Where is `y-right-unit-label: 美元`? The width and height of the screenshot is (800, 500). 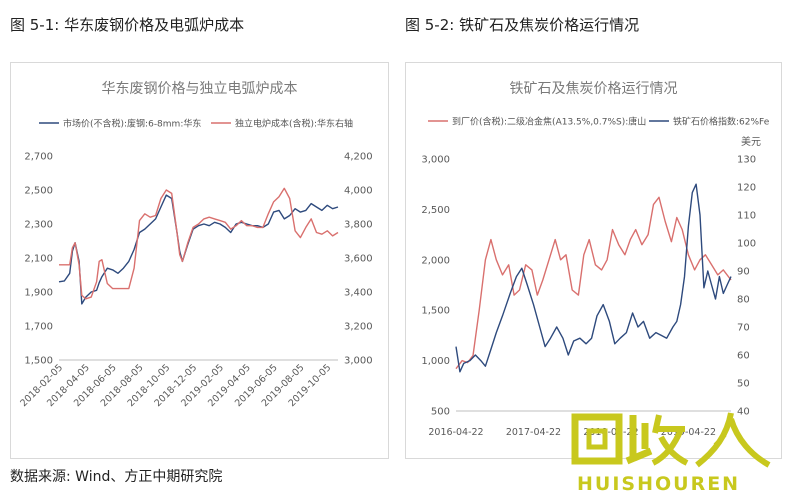 y-right-unit-label: 美元 is located at coordinates (751, 141).